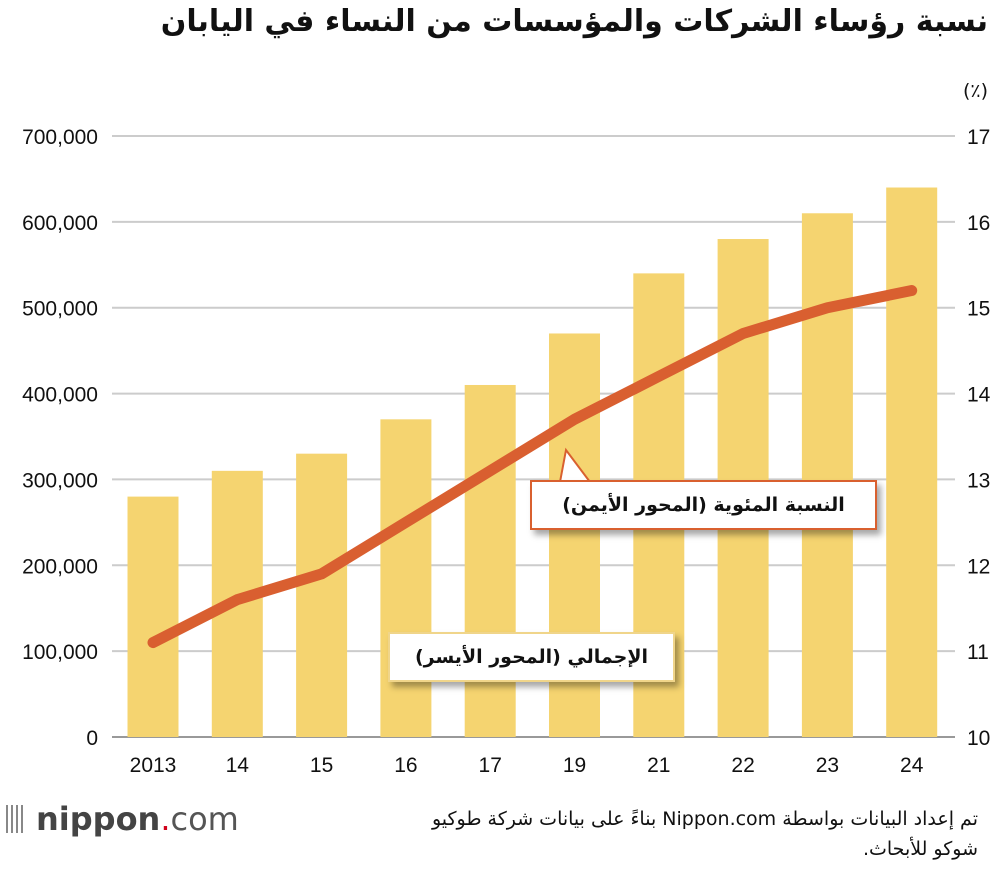 Image resolution: width=1000 pixels, height=870 pixels. I want to click on right-axis-tick: 14, so click(979, 395).